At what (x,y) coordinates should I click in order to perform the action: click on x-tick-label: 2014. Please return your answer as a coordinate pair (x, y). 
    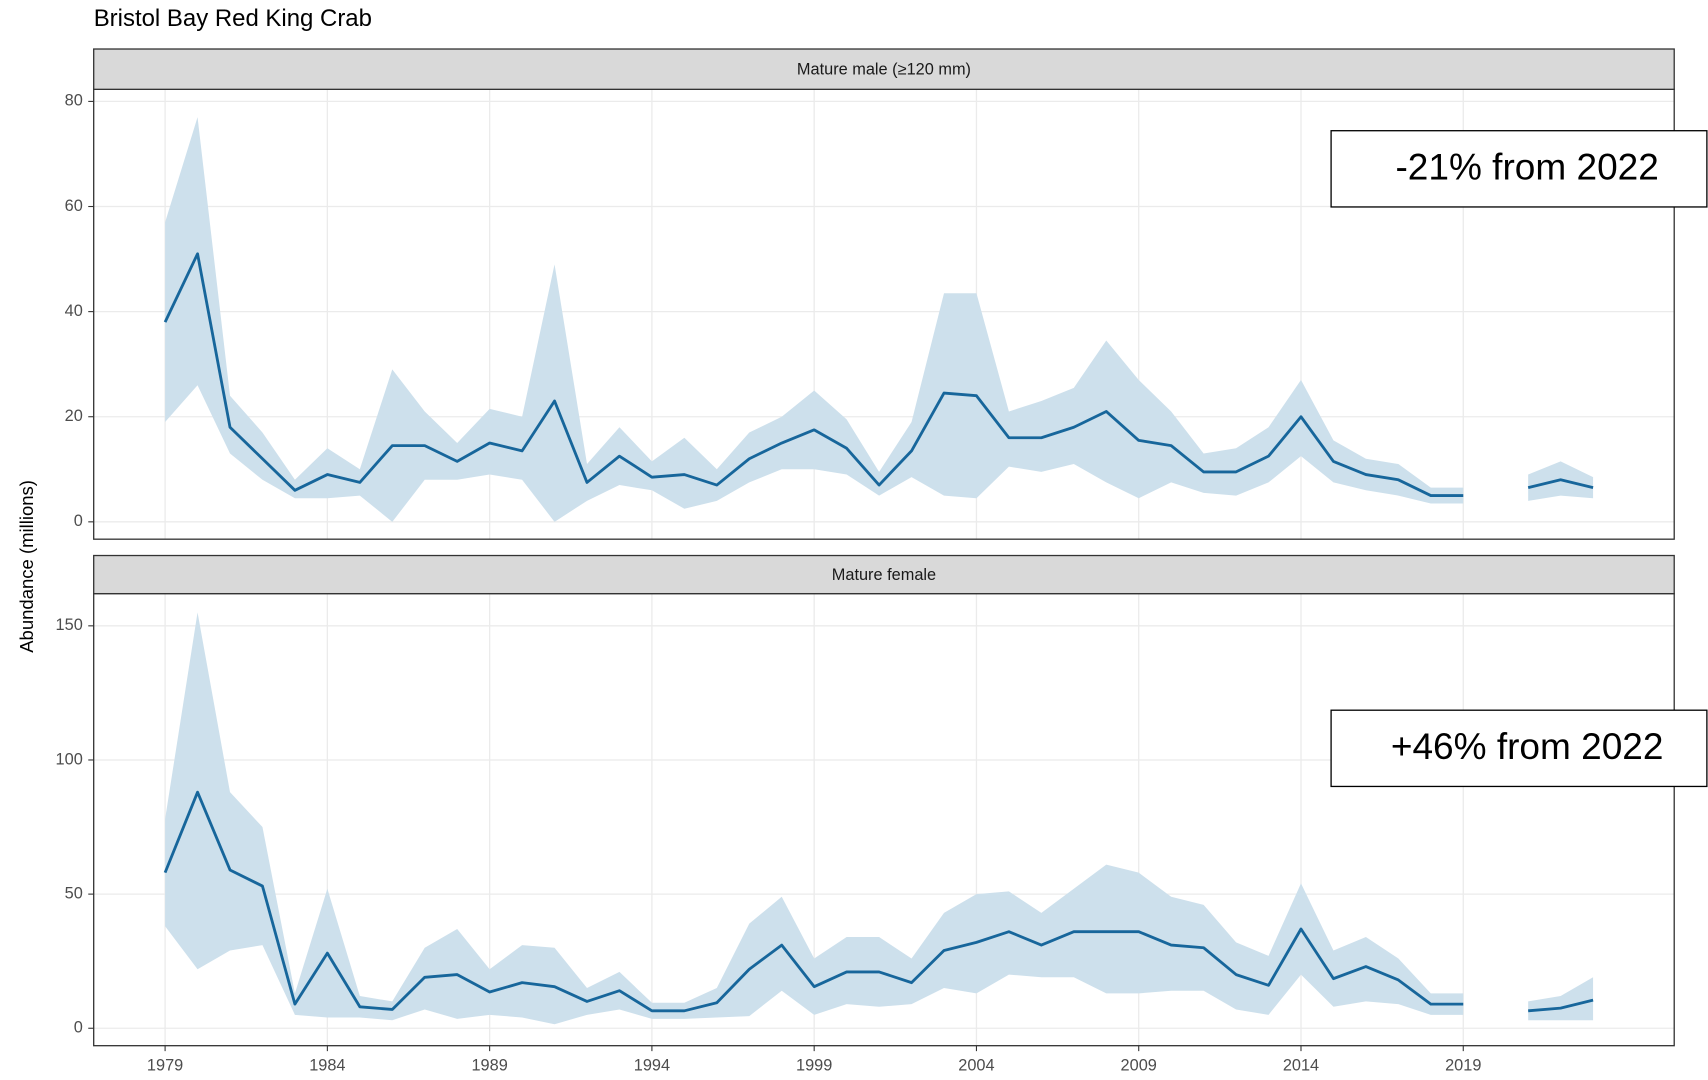
    Looking at the image, I should click on (1301, 1066).